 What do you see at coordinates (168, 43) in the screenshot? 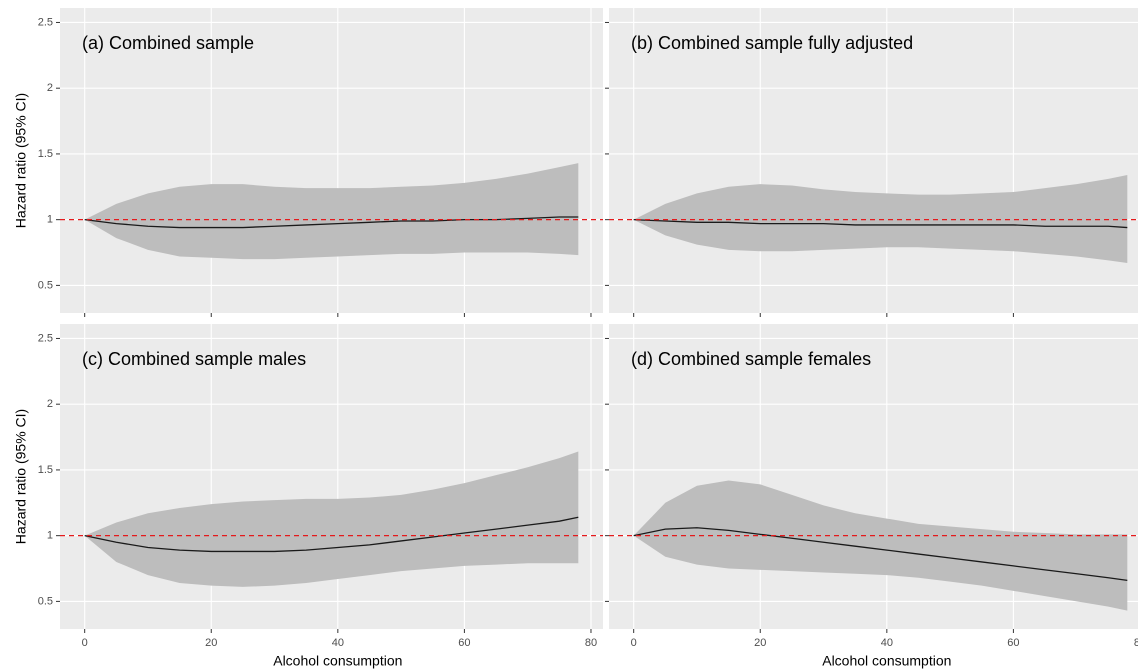
I see `panel-title: (a) Combined sample` at bounding box center [168, 43].